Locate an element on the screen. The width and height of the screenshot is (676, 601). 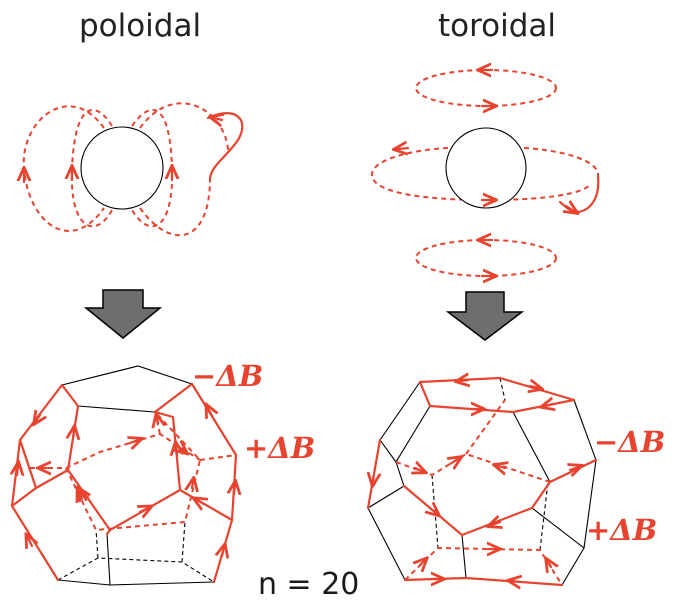
toroidal-title: toroidal is located at coordinates (497, 26).